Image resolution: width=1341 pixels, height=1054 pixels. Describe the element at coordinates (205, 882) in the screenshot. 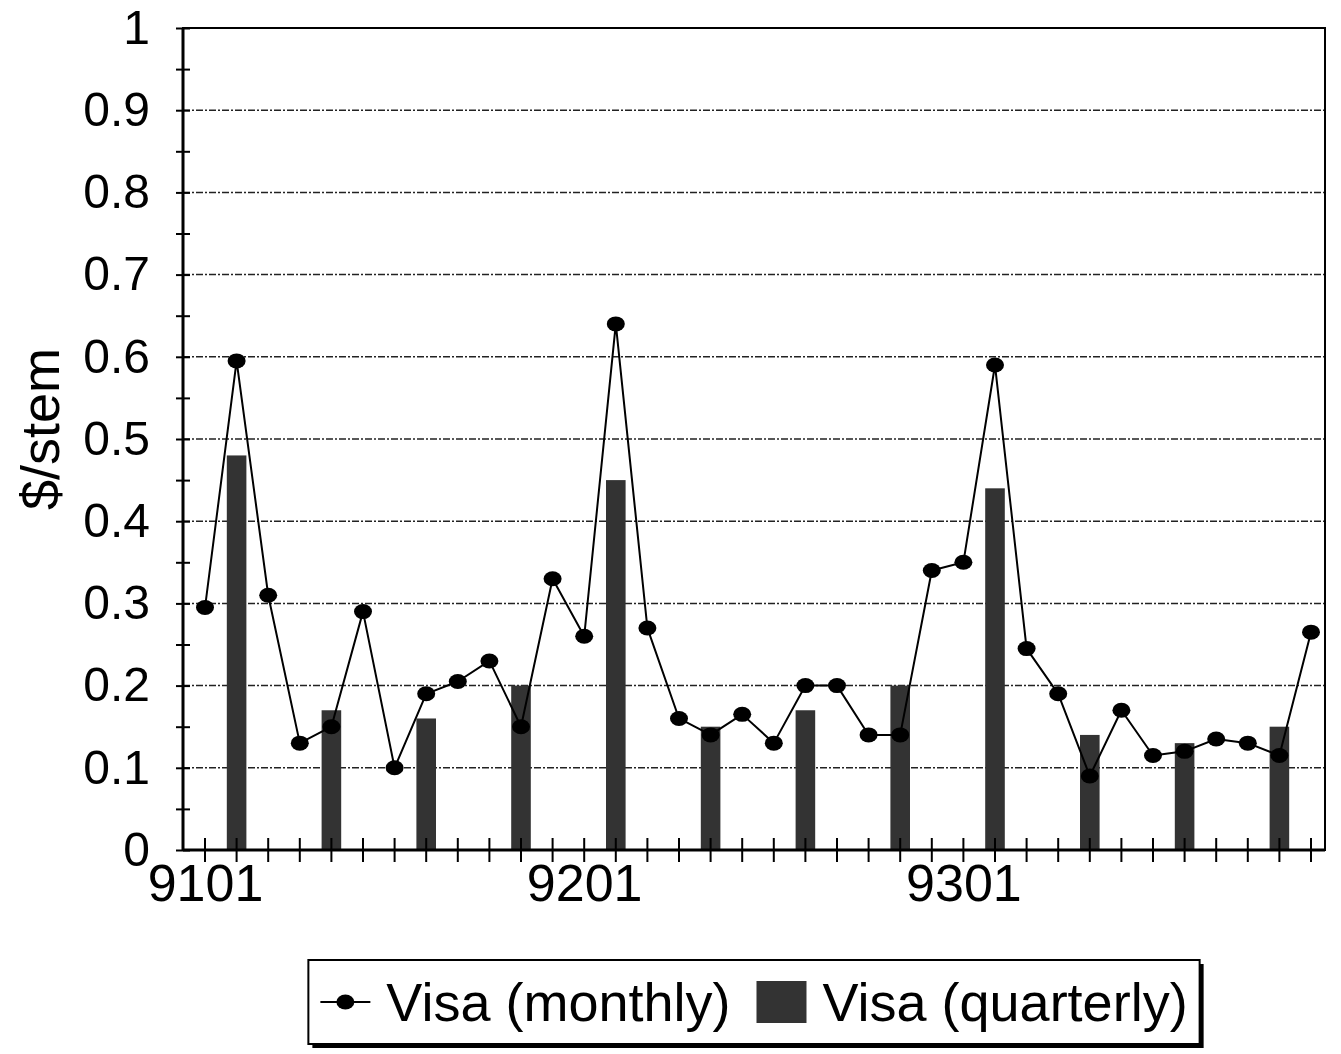

I see `x-tick-label: 9101` at that location.